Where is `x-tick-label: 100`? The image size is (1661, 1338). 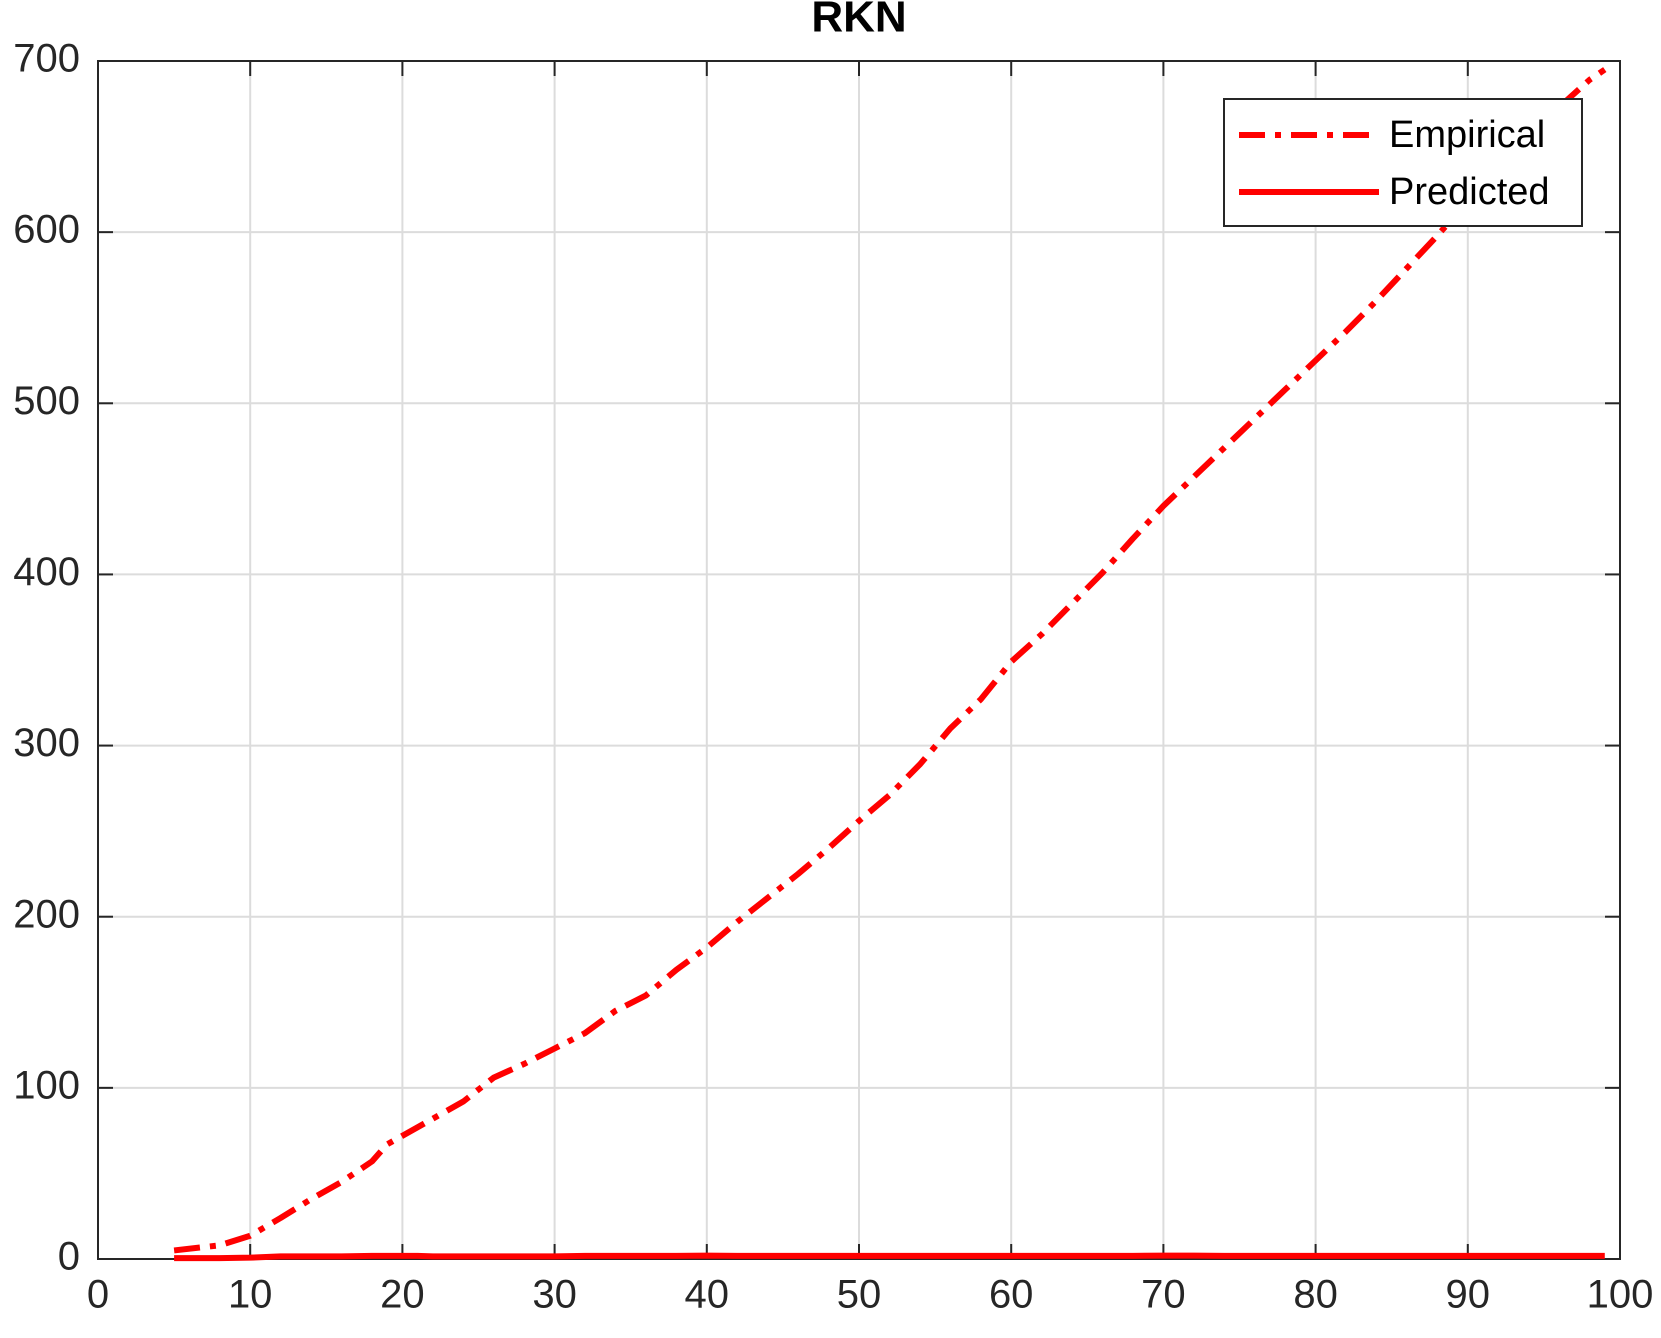 x-tick-label: 100 is located at coordinates (1620, 1295).